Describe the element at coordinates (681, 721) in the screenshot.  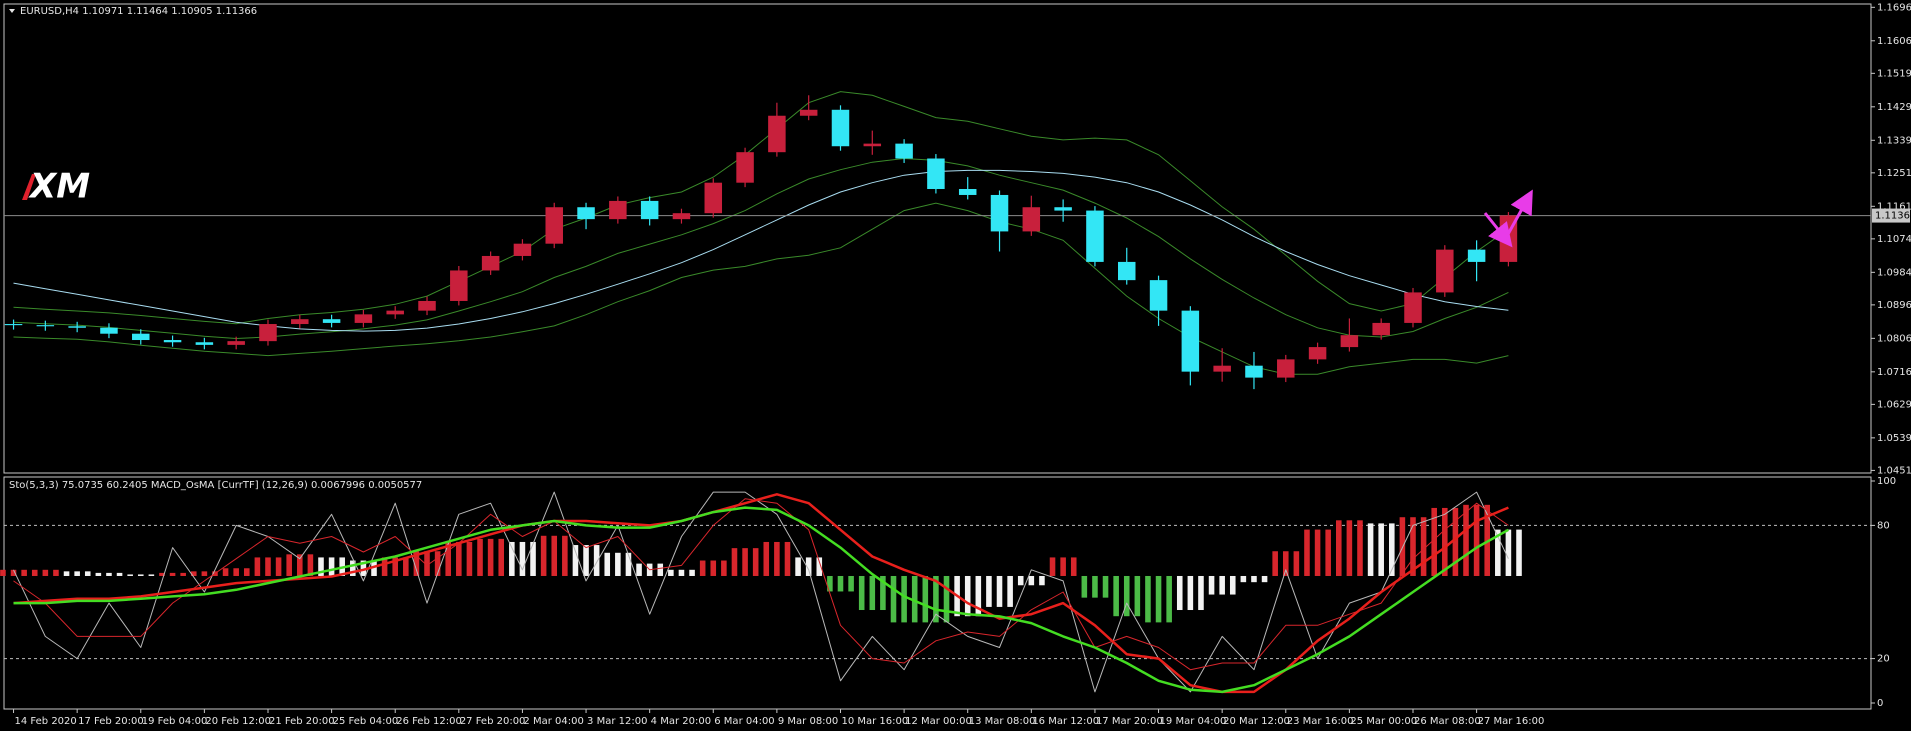
I see `x-tick-label: 4 Mar 20:00` at that location.